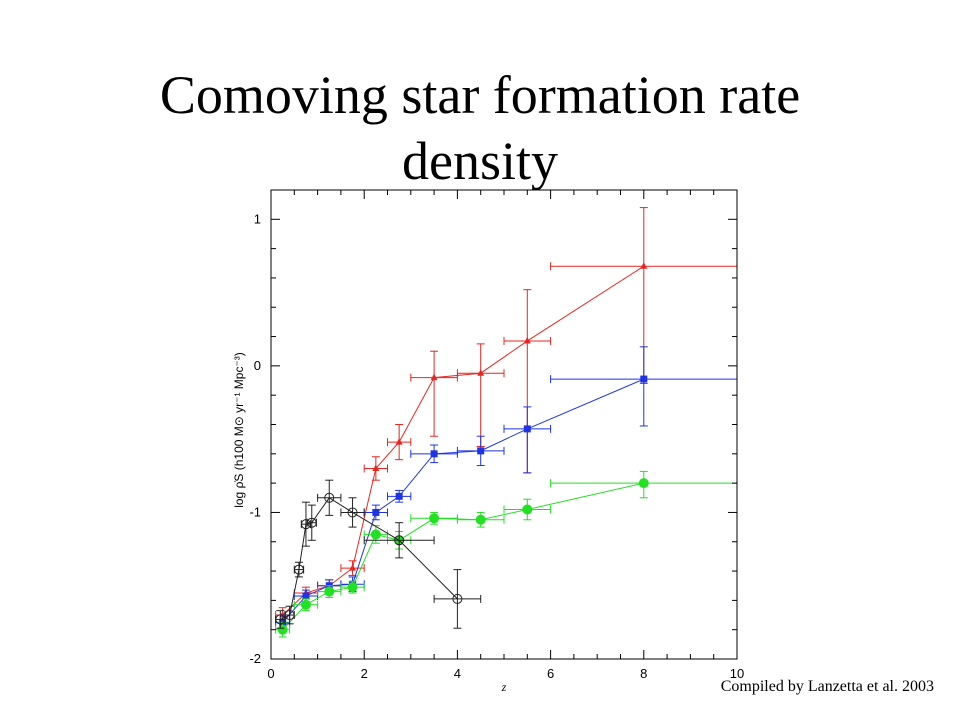 Image resolution: width=960 pixels, height=720 pixels. What do you see at coordinates (364, 673) in the screenshot?
I see `x-tick-label: 2` at bounding box center [364, 673].